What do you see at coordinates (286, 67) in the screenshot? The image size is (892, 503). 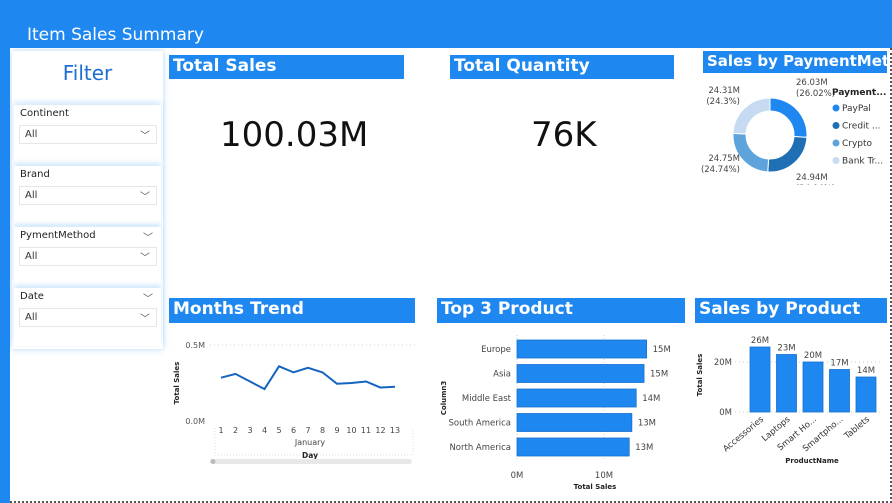 I see `total-sales-title: Total Sales` at bounding box center [286, 67].